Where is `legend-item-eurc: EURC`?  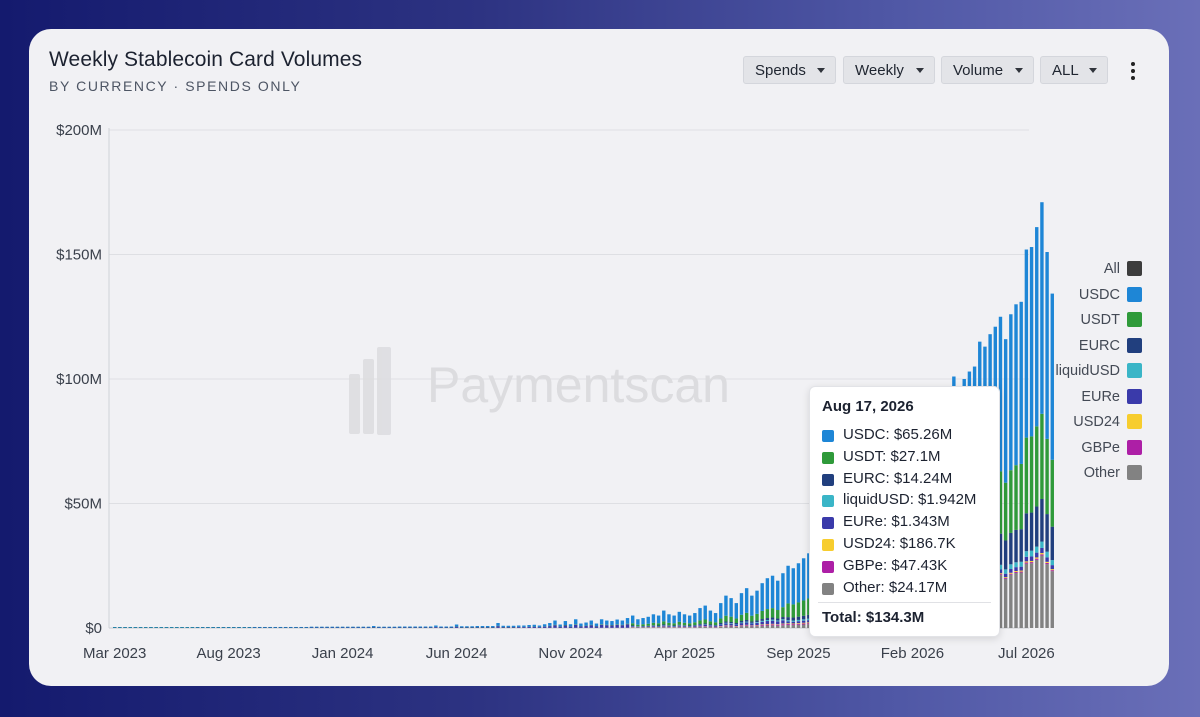
legend-item-eurc: EURC is located at coordinates (1089, 348).